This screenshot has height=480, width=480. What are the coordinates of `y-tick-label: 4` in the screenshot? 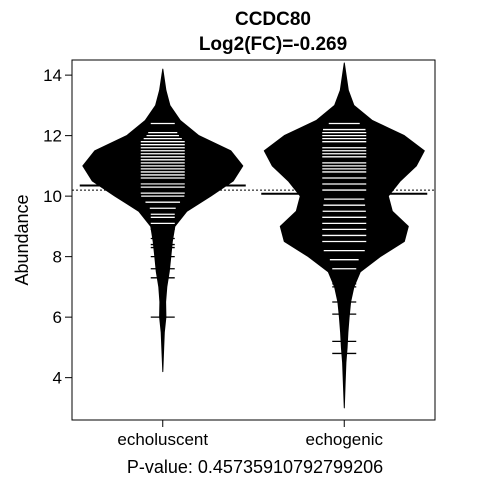 It's located at (57, 378).